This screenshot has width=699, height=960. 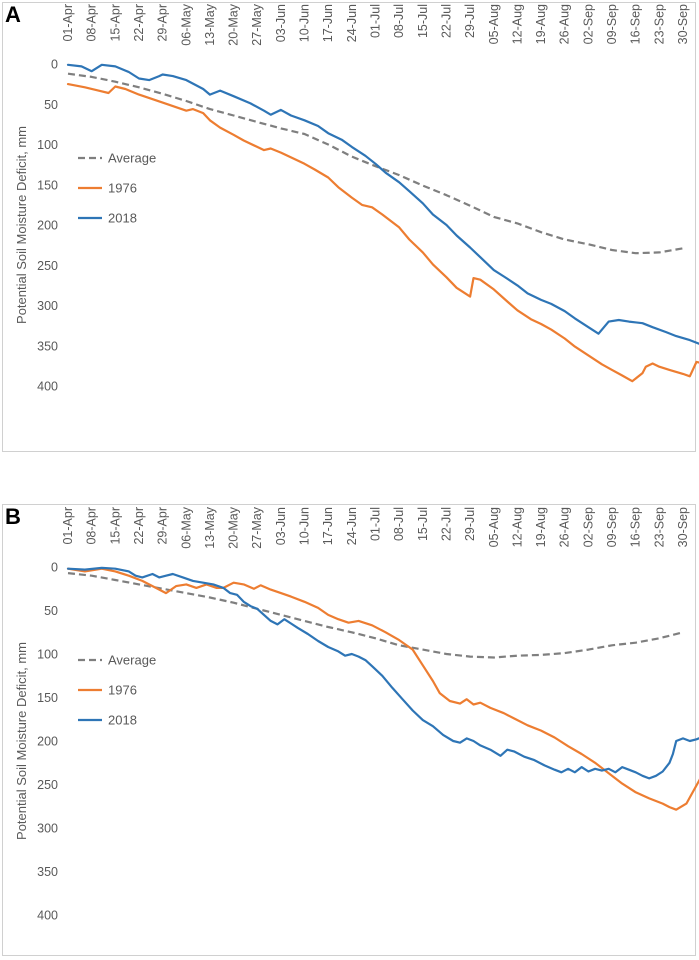 I want to click on panel-label-a: A, so click(x=13, y=14).